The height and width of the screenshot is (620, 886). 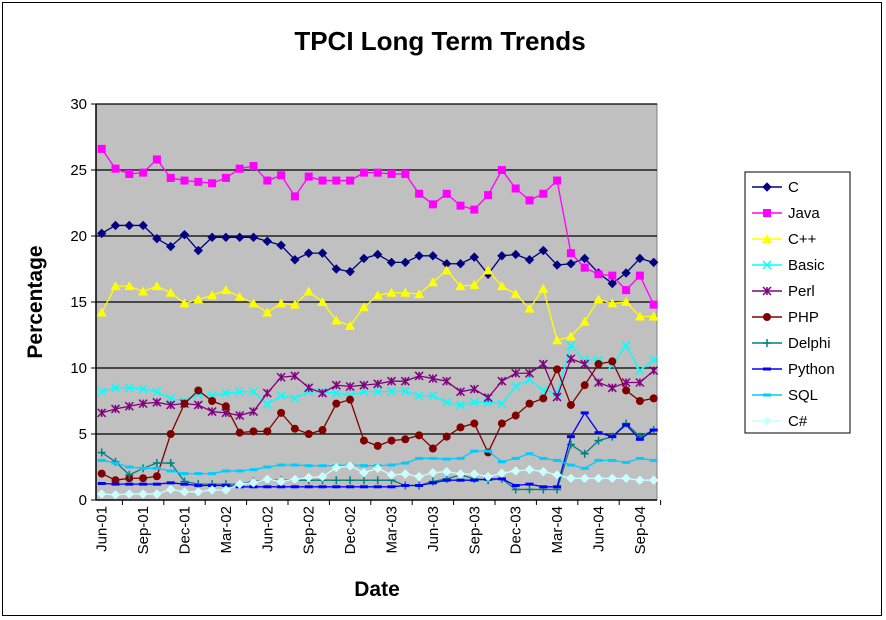 What do you see at coordinates (809, 343) in the screenshot?
I see `legend-label: Delphi` at bounding box center [809, 343].